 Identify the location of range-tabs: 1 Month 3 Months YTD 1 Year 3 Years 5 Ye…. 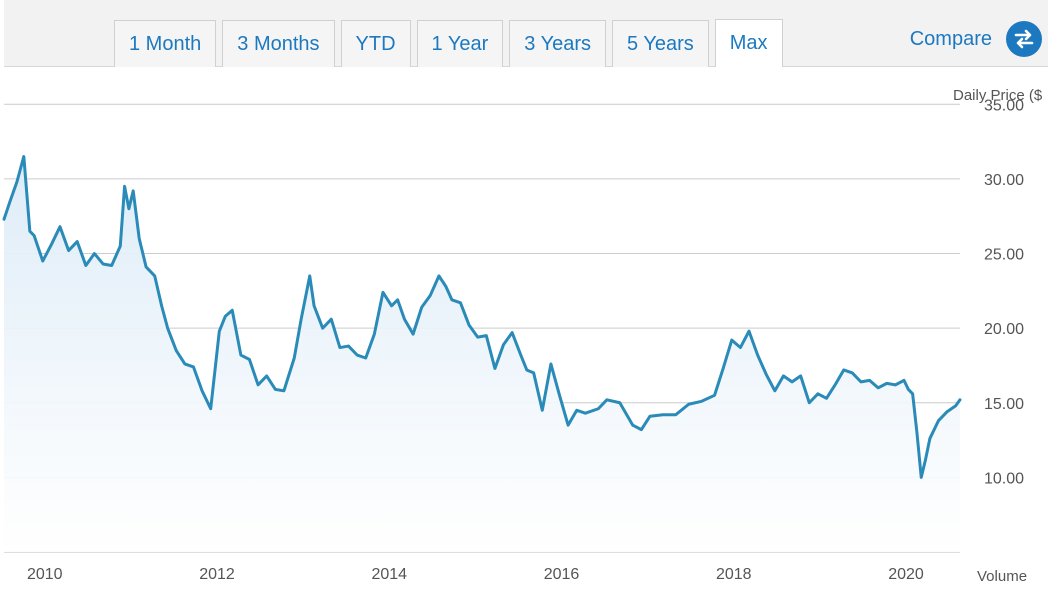
(448, 43).